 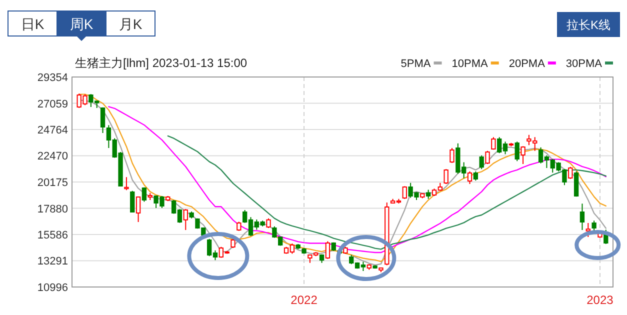 I want to click on legend-label: 30PMA, so click(x=584, y=64).